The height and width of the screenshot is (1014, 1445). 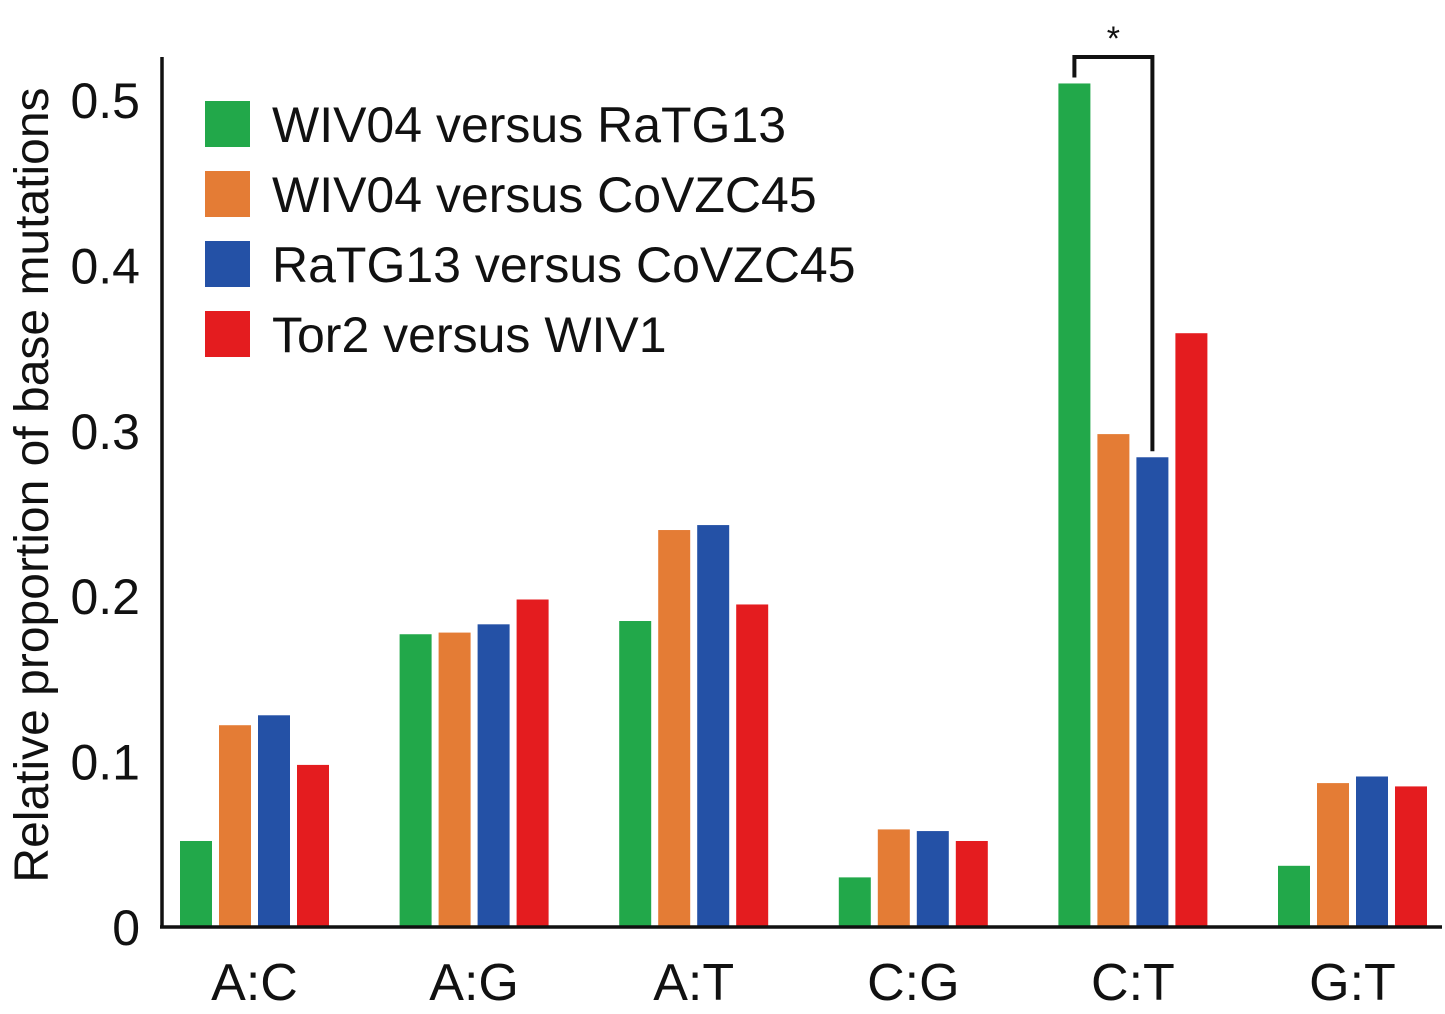 What do you see at coordinates (105, 514) in the screenshot?
I see `y-tick-labels: 0 0.1 0.2 0.3 0.4 0.5` at bounding box center [105, 514].